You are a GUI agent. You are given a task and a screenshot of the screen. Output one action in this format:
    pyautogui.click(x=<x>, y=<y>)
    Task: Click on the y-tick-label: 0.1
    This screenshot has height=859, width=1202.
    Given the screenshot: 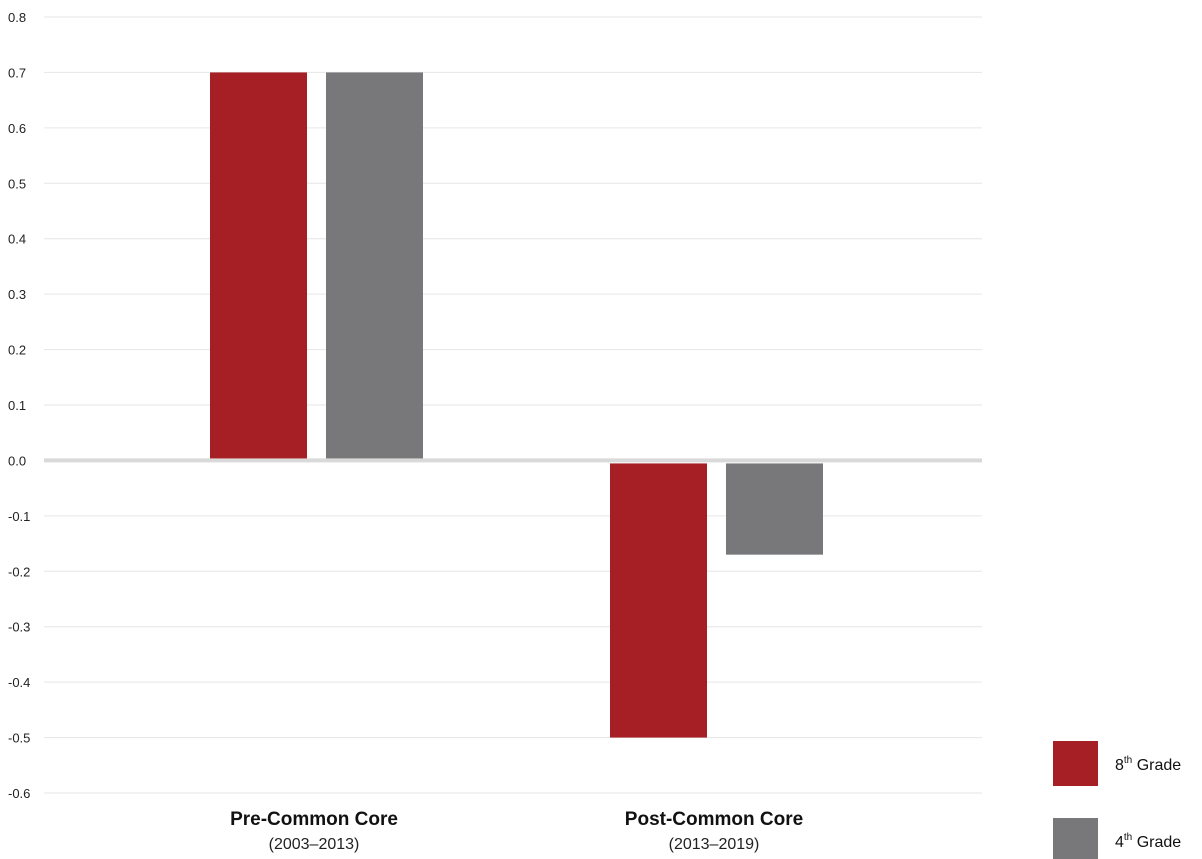 What is the action you would take?
    pyautogui.click(x=17, y=405)
    